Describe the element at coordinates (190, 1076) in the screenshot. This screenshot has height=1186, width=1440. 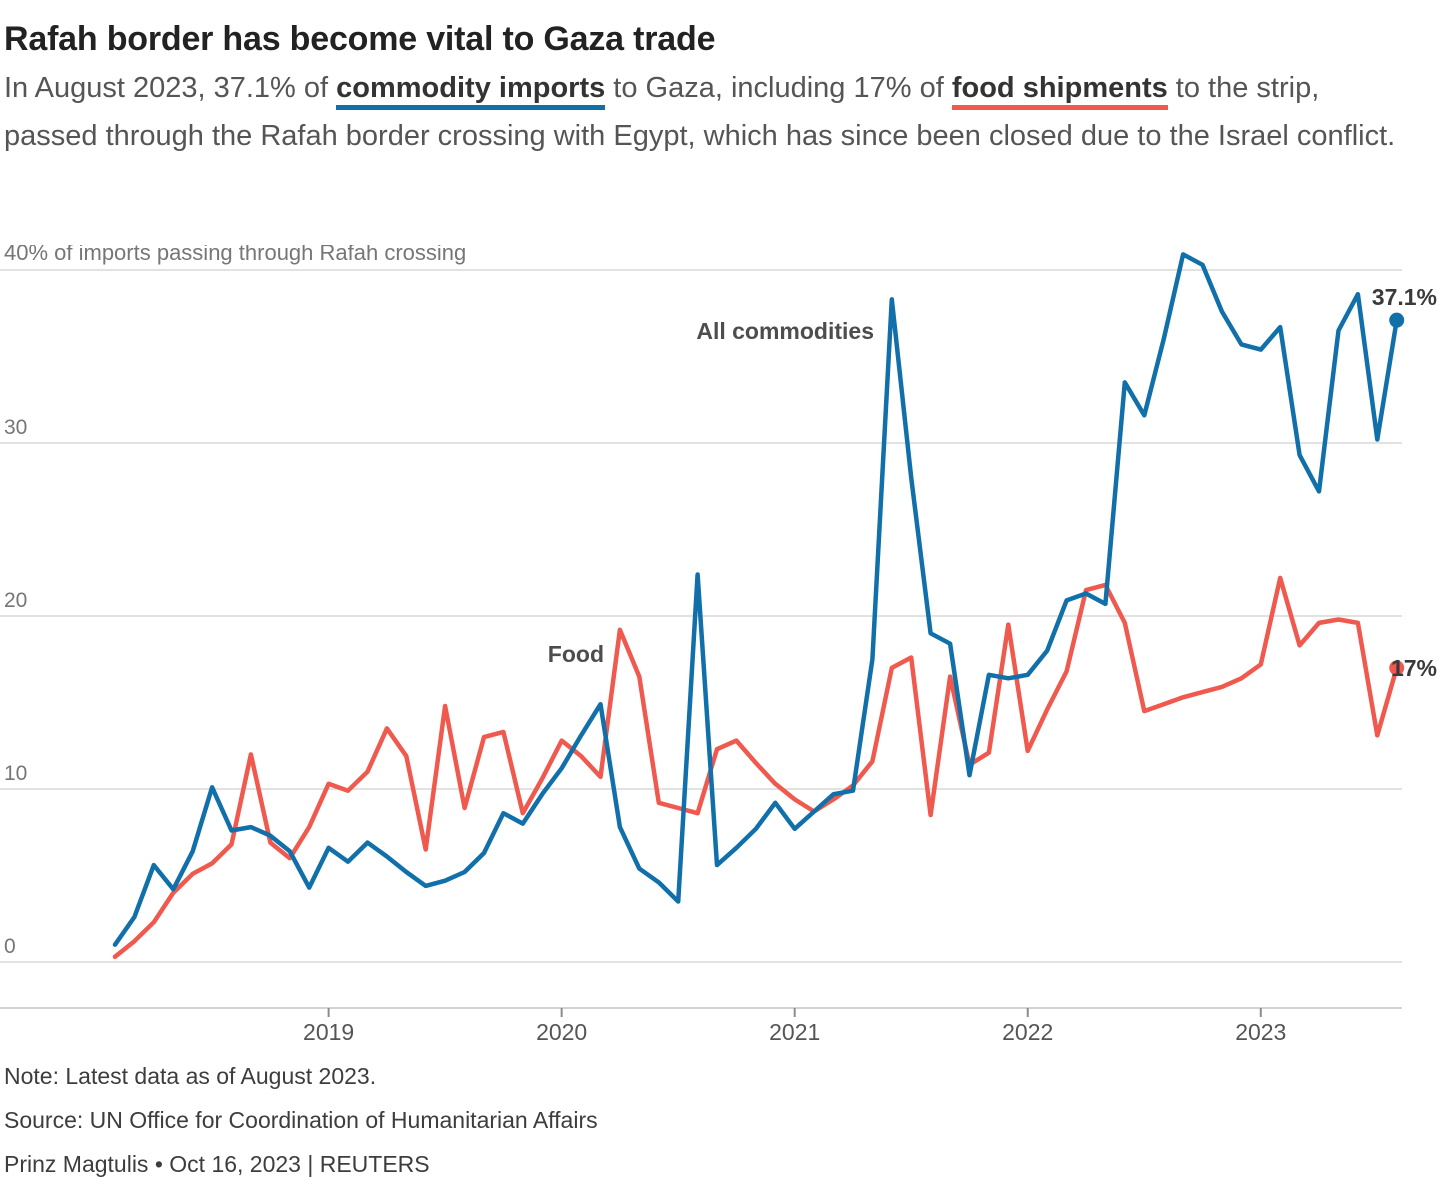
I see `chart-note: Note: Latest data as of August 2023.` at that location.